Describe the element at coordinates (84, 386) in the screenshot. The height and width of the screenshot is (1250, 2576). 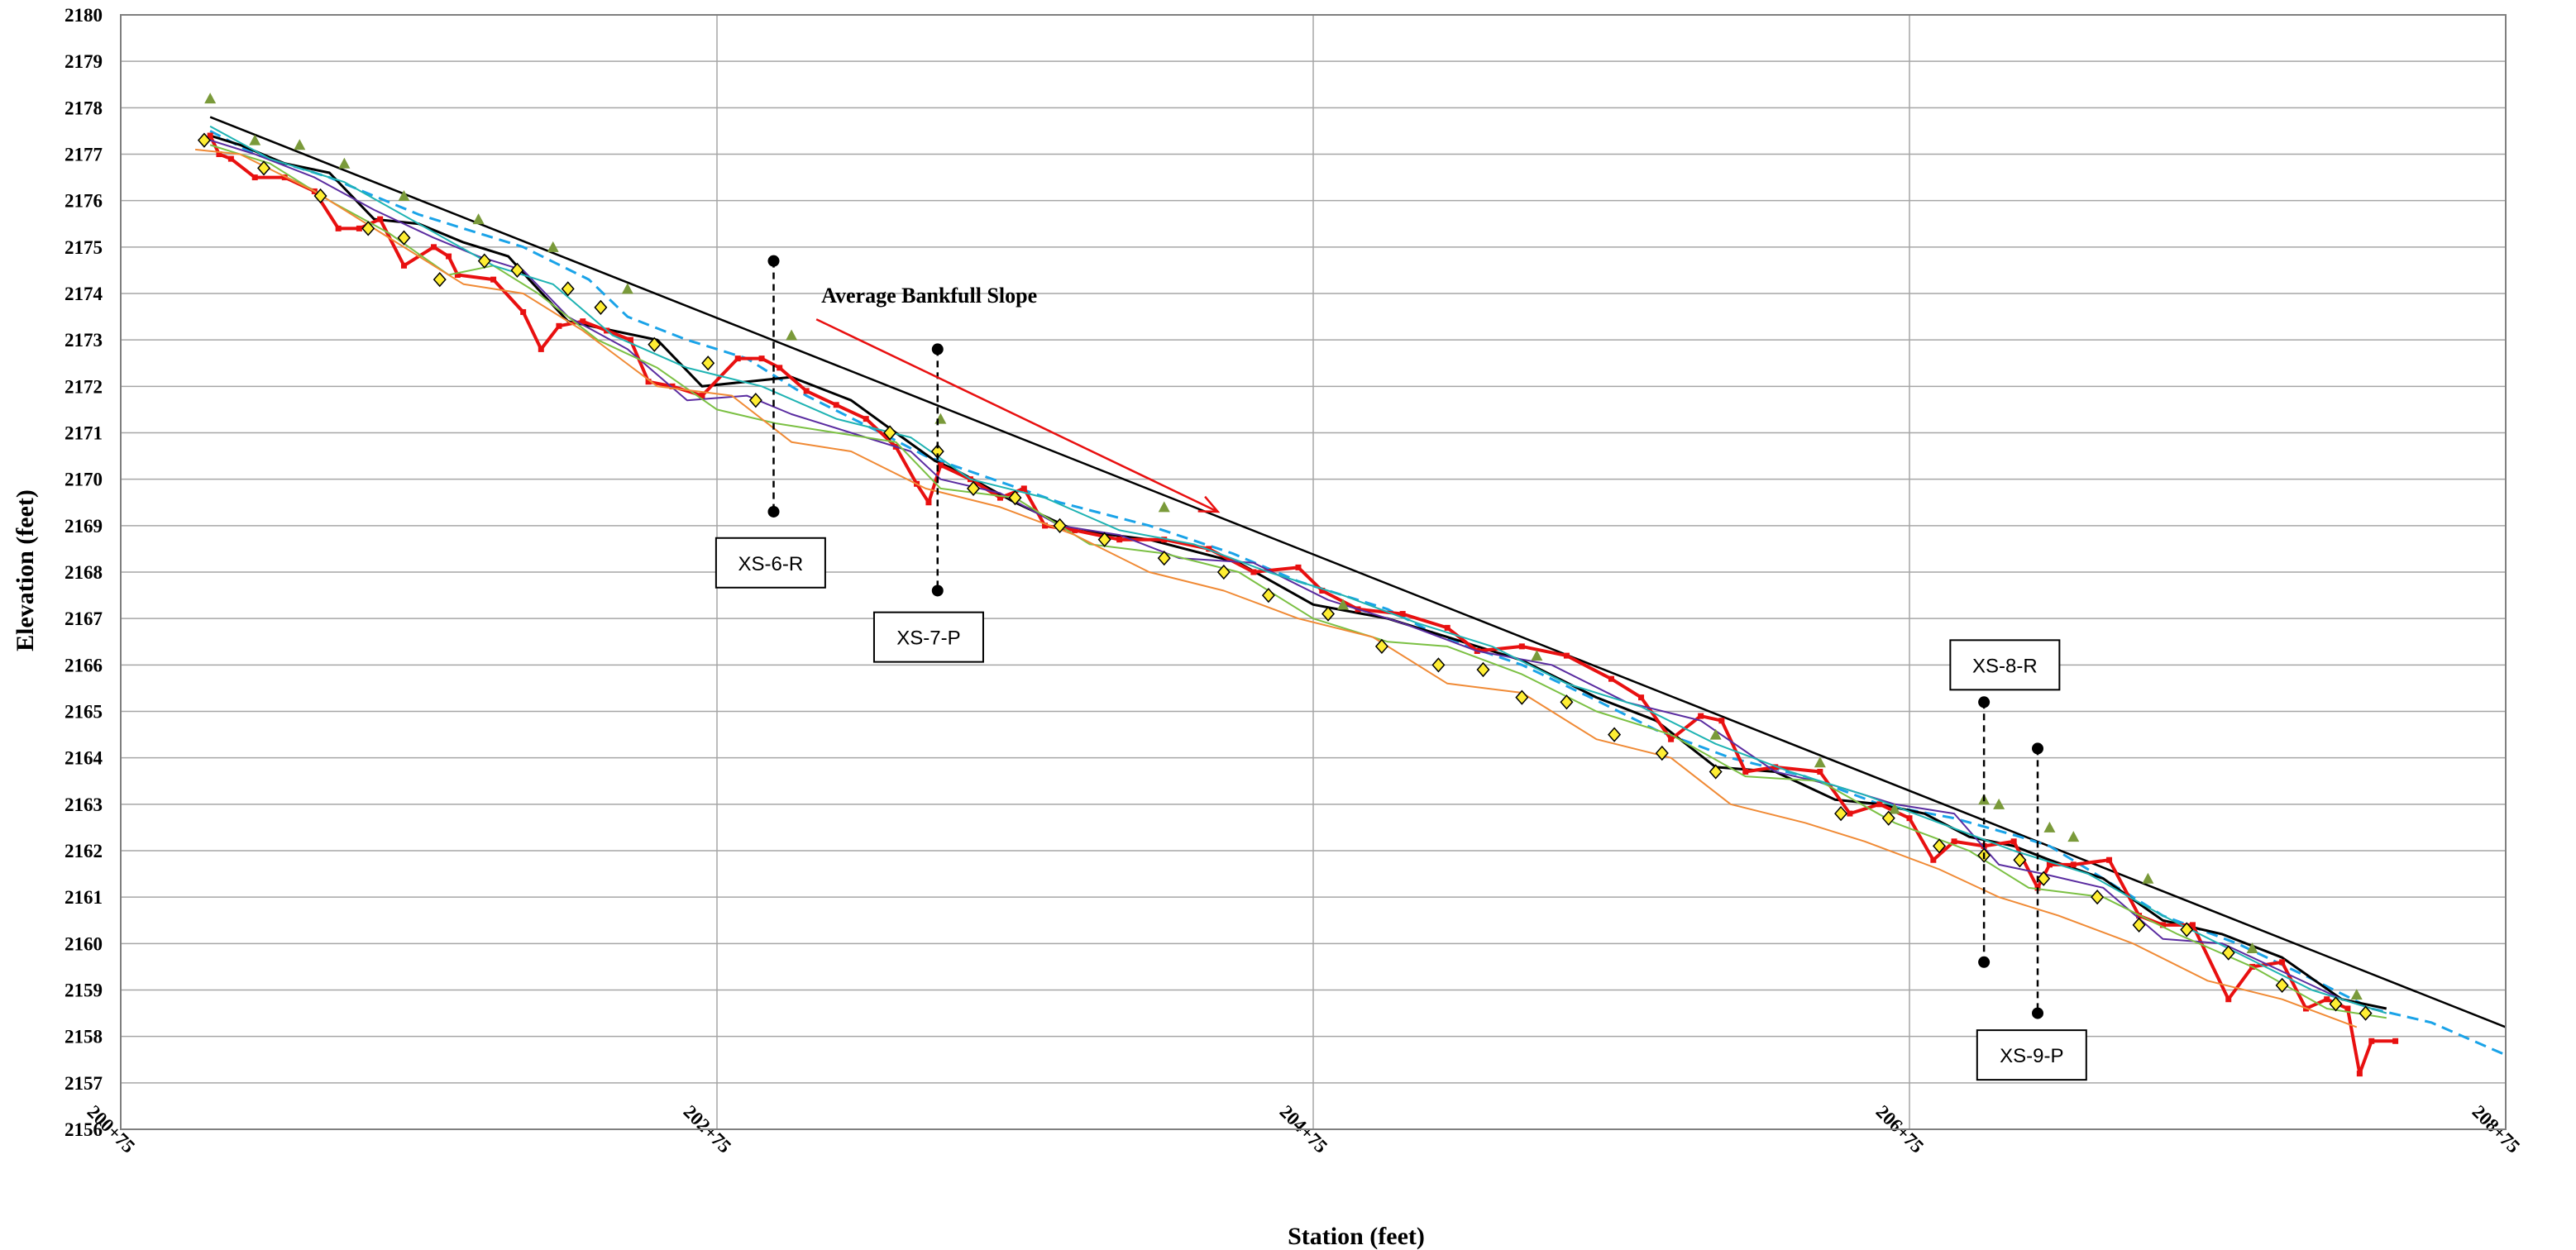
I see `y-tick-label: 2172` at that location.